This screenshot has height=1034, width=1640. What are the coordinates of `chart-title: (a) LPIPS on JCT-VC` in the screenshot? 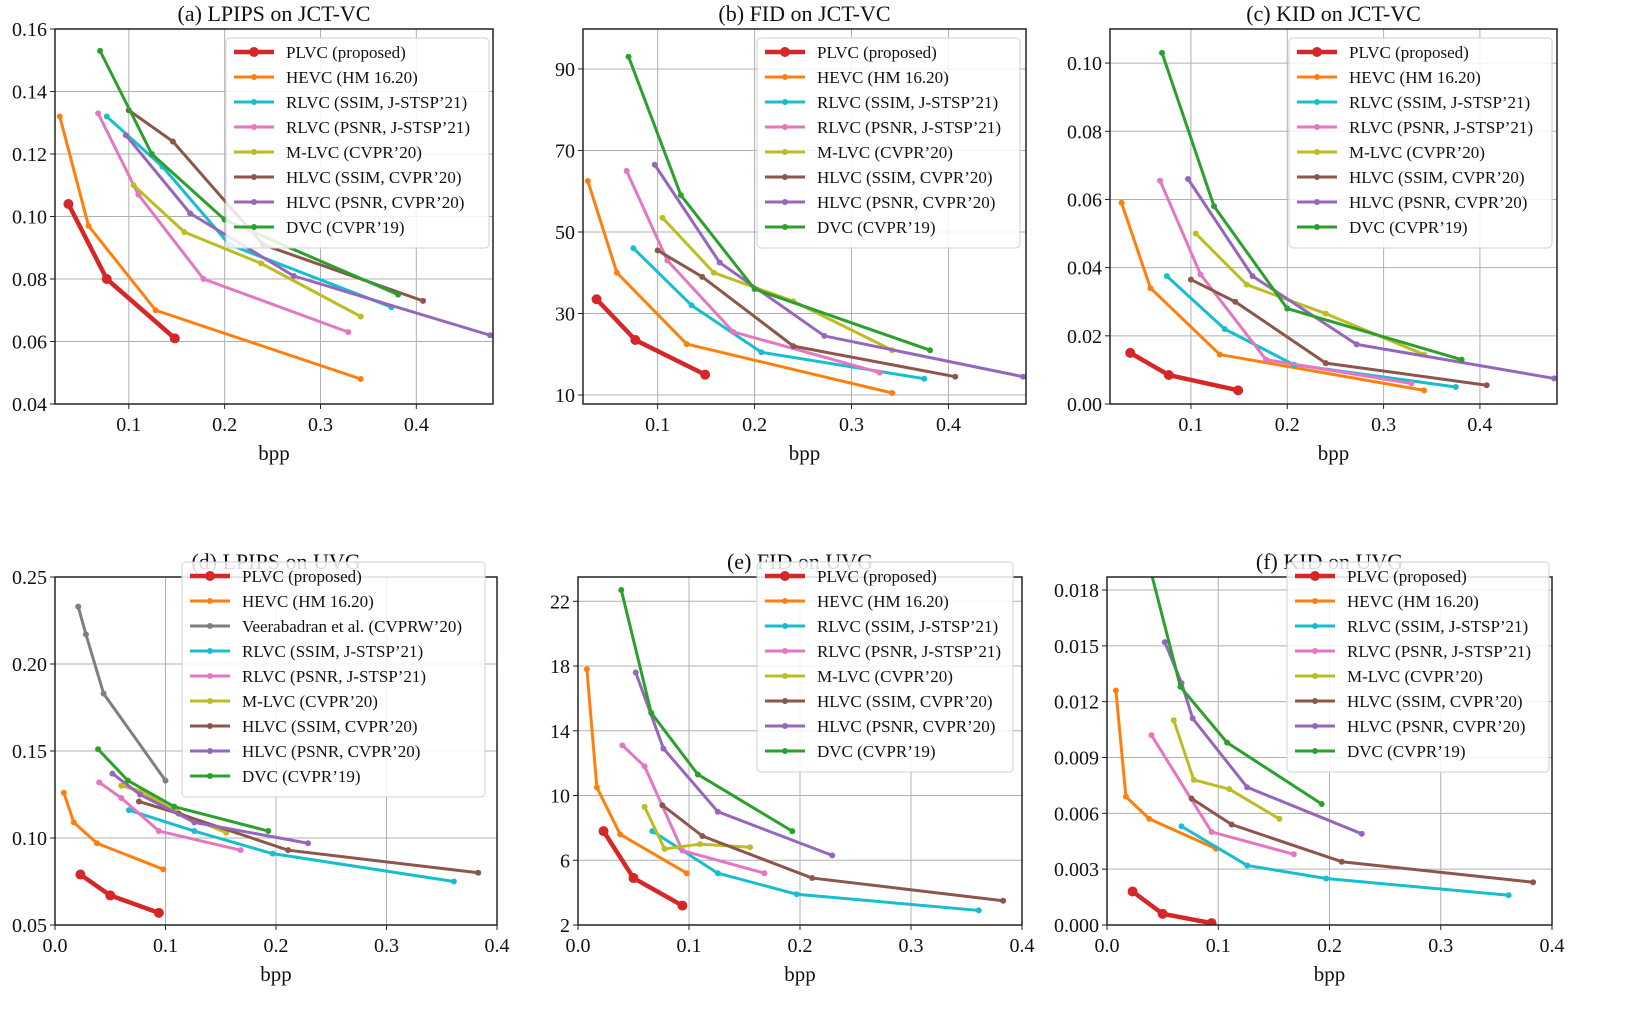 It's located at (274, 13).